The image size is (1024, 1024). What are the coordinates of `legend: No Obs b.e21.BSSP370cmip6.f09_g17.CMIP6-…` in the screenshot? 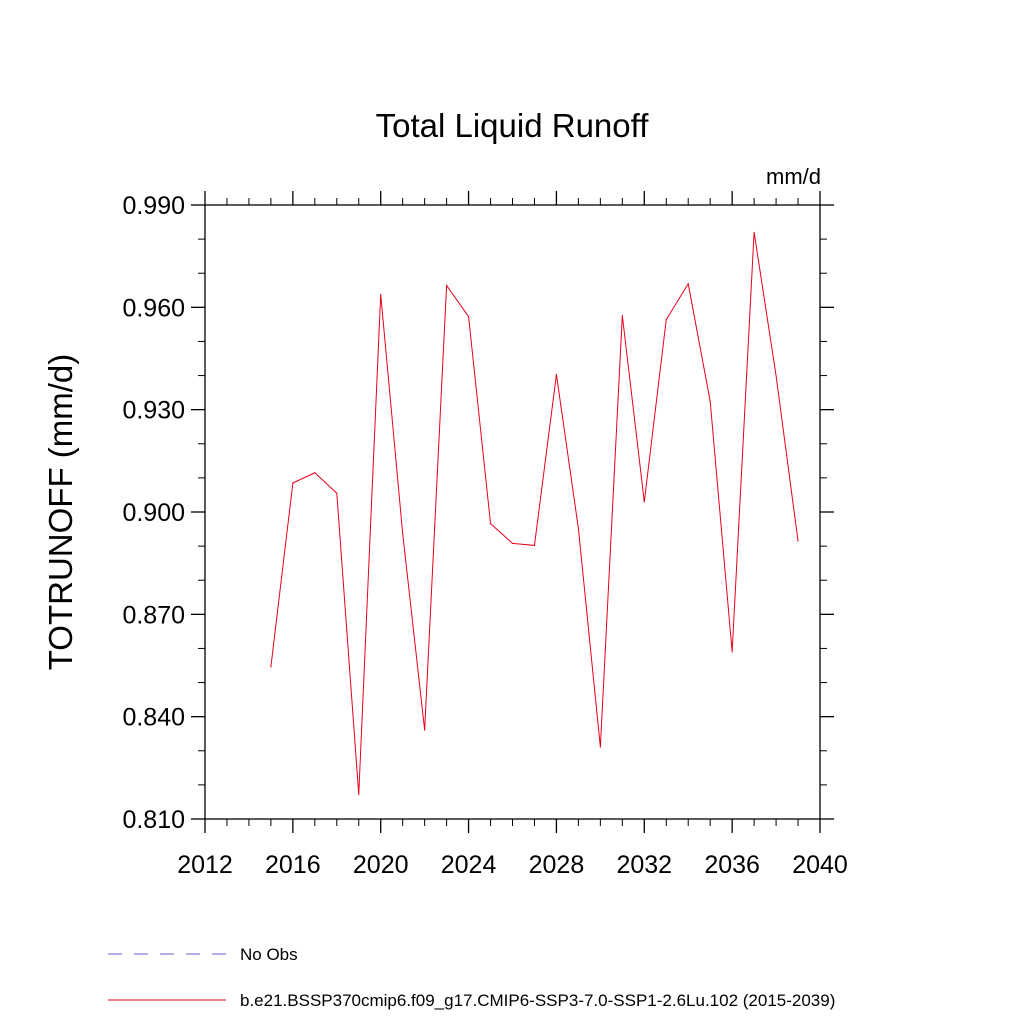 It's located at (471, 977).